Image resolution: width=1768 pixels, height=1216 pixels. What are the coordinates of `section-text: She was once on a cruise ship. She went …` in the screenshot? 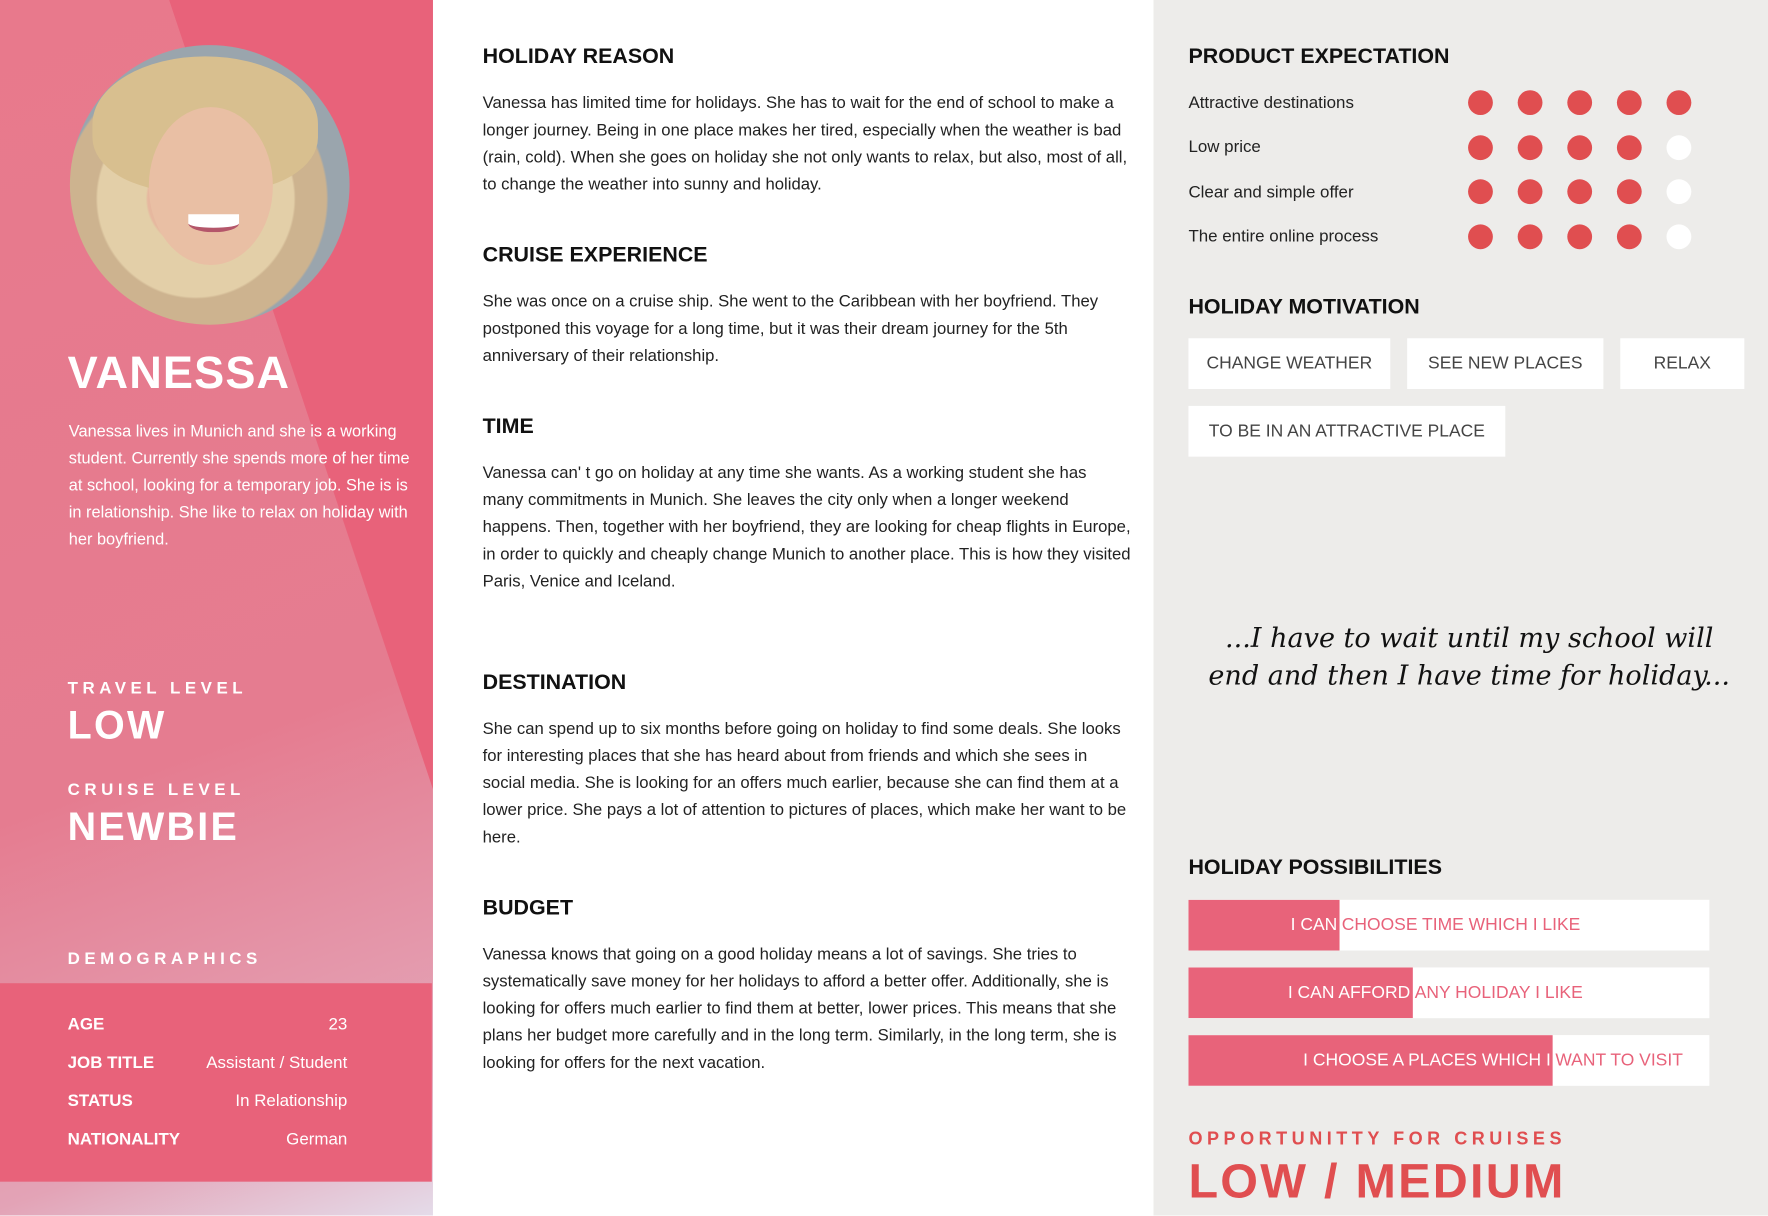 It's located at (790, 329).